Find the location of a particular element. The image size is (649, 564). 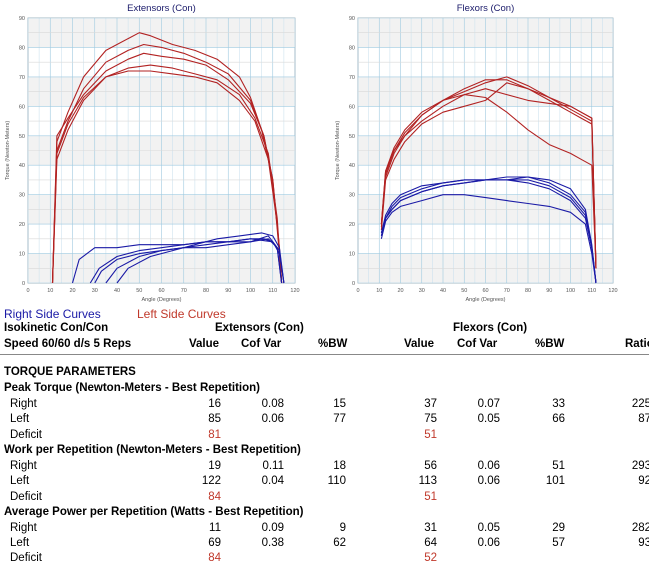

cell-eb: 110 is located at coordinates (336, 481).